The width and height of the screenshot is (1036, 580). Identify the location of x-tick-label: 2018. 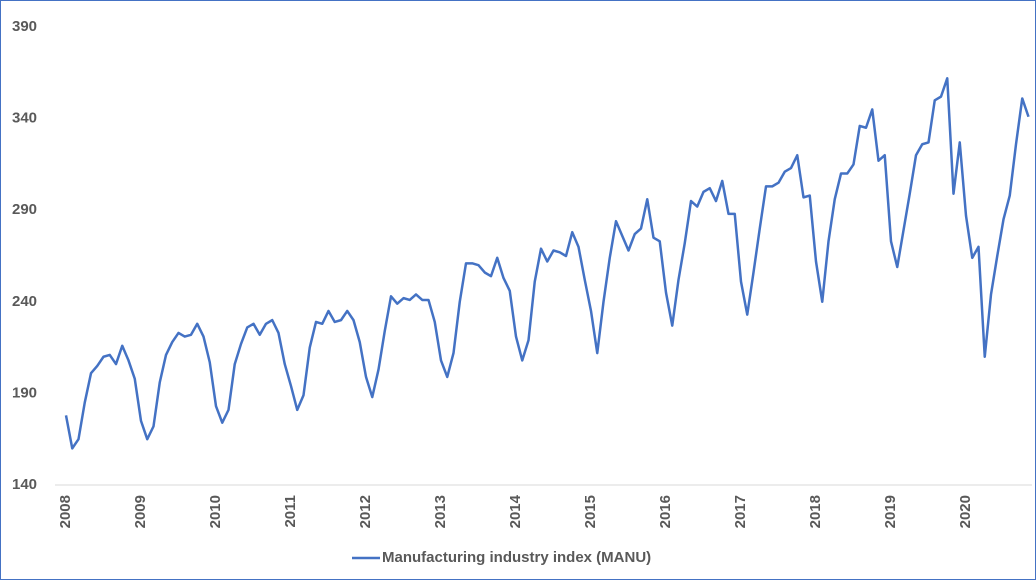
(815, 511).